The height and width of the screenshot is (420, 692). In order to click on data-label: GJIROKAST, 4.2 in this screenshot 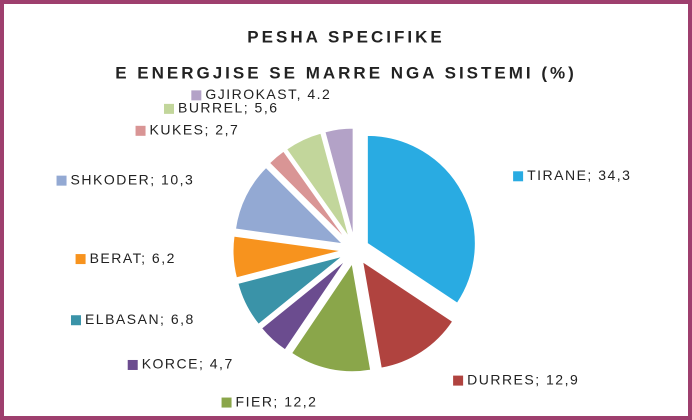, I will do `click(268, 94)`.